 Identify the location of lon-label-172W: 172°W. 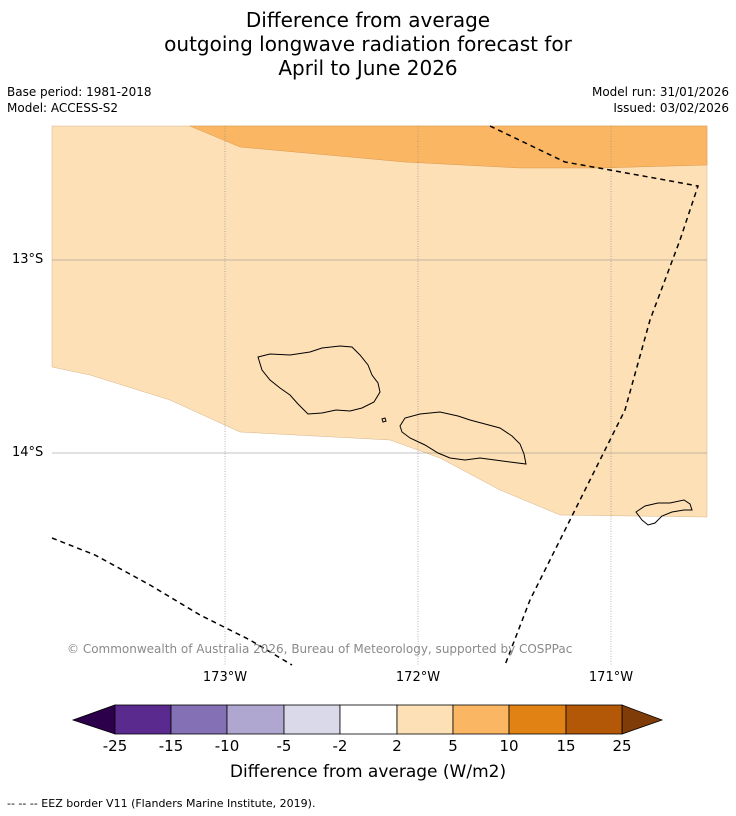
(418, 677).